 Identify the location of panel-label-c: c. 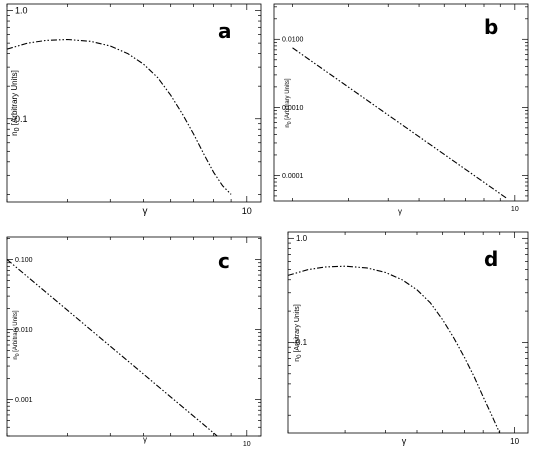
(224, 261).